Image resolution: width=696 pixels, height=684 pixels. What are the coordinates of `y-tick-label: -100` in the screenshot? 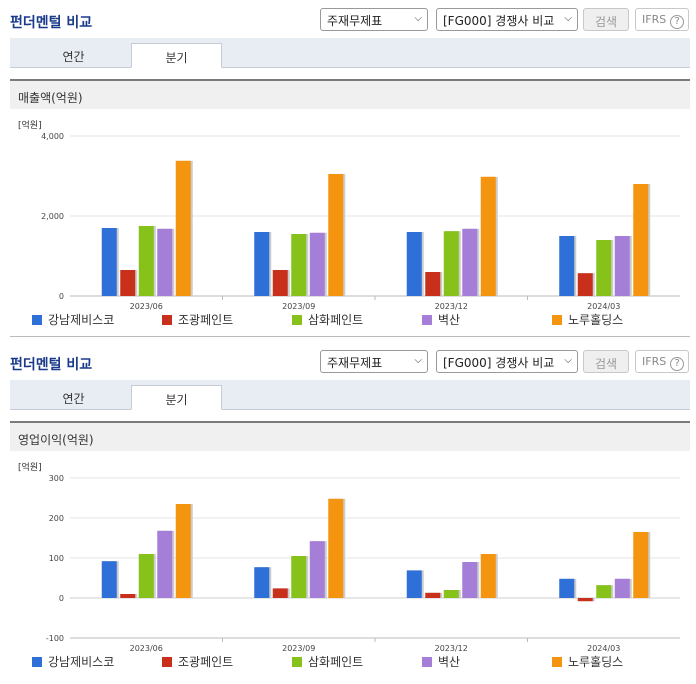 It's located at (55, 638).